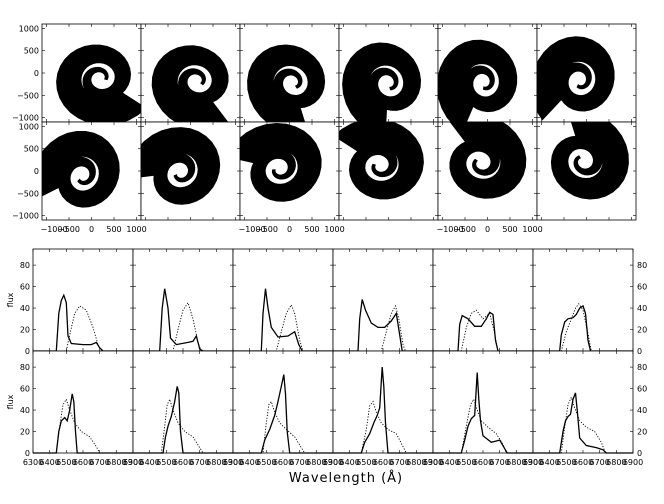 The width and height of the screenshot is (664, 504). I want to click on y-tick-label-left: 20, so click(25, 432).